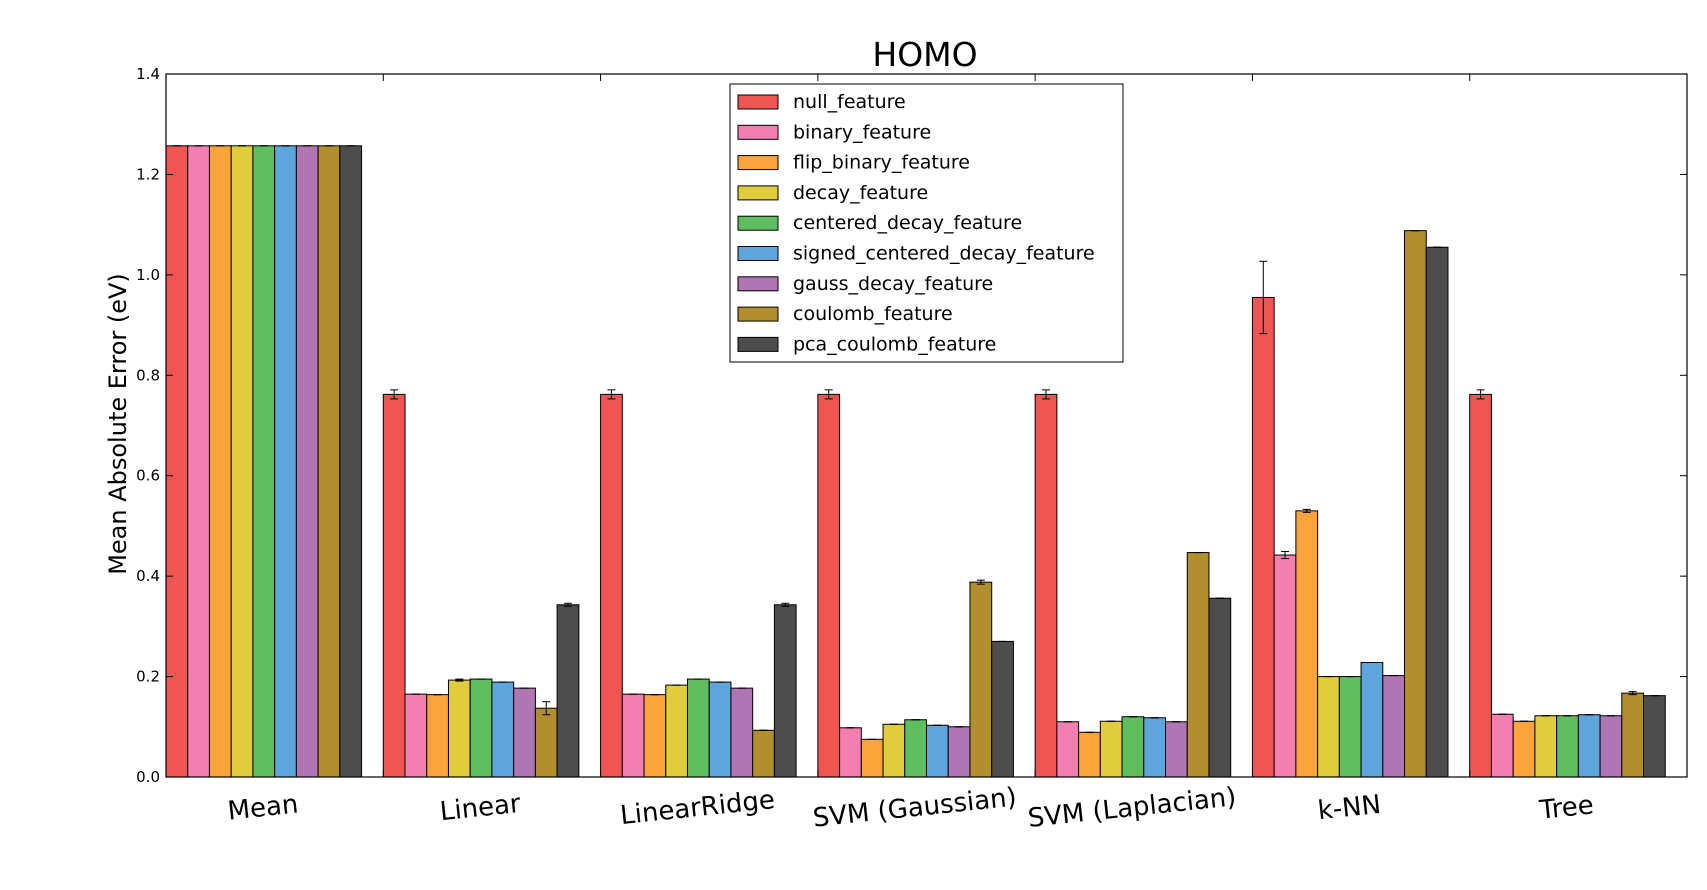 The image size is (1707, 890). What do you see at coordinates (148, 476) in the screenshot?
I see `y-tick-label-3: 0.6` at bounding box center [148, 476].